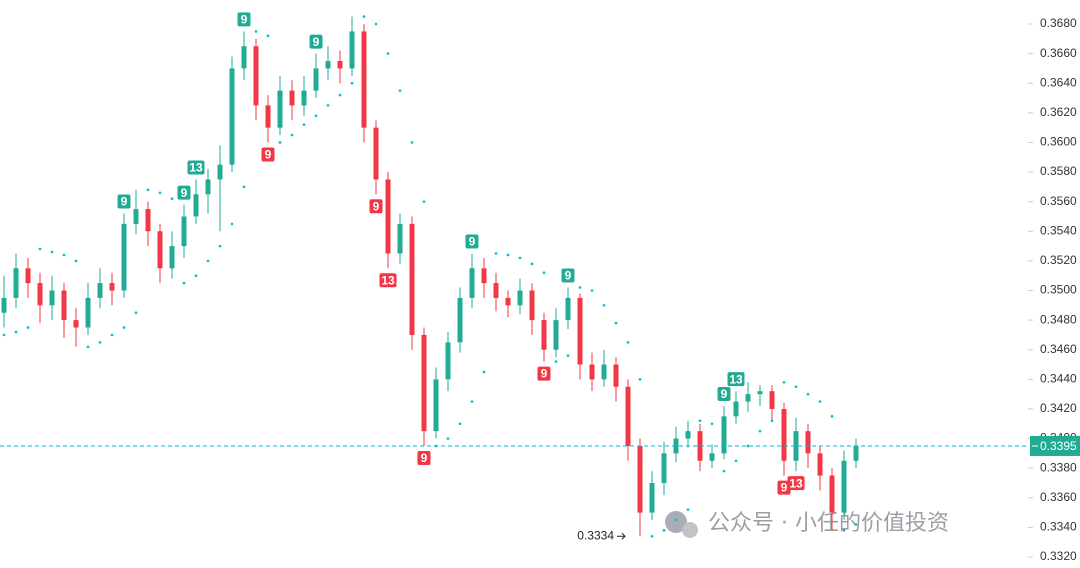  Describe the element at coordinates (1058, 497) in the screenshot. I see `y-tick-label: 0.3360` at that location.